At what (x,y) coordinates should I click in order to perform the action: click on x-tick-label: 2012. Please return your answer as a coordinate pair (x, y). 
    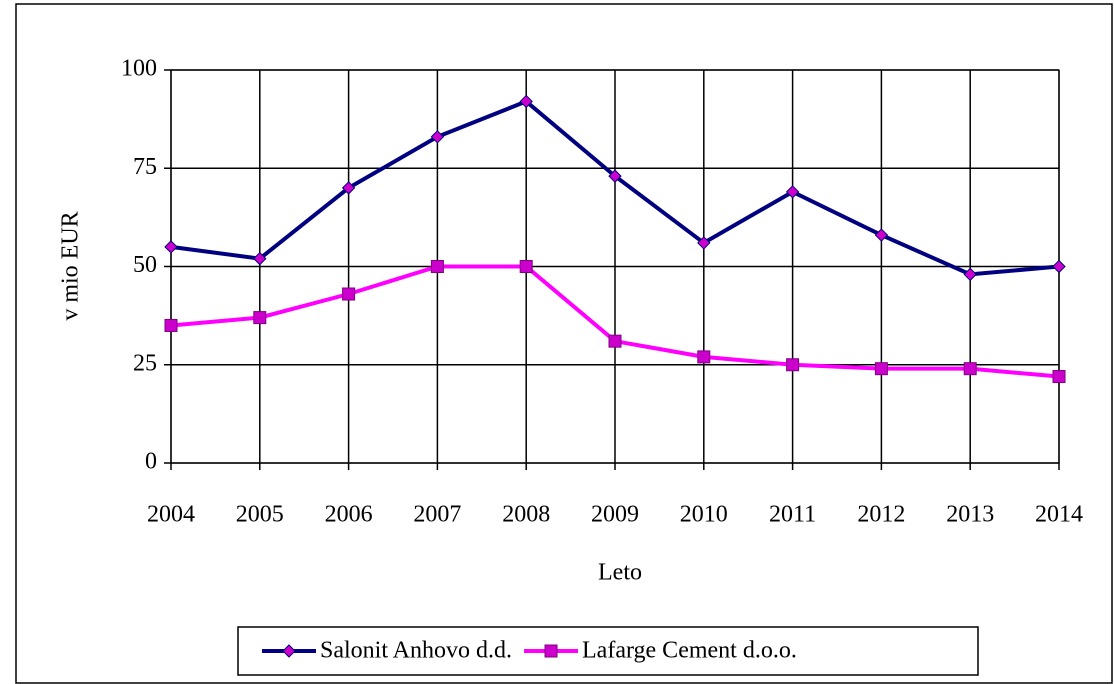
    Looking at the image, I should click on (881, 515).